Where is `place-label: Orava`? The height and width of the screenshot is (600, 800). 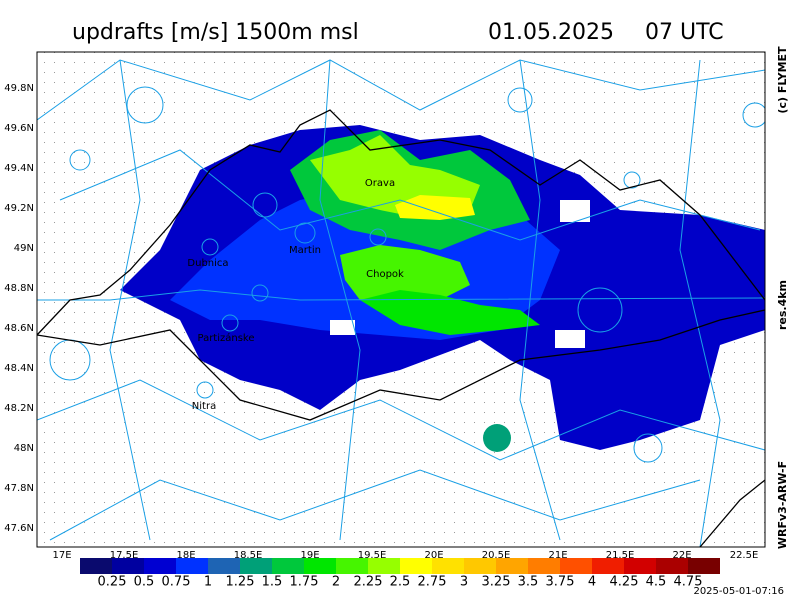
place-label: Orava is located at coordinates (380, 183).